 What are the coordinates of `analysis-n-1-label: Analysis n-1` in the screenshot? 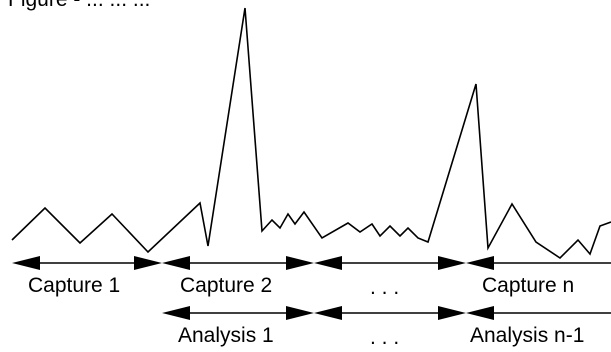 It's located at (527, 335).